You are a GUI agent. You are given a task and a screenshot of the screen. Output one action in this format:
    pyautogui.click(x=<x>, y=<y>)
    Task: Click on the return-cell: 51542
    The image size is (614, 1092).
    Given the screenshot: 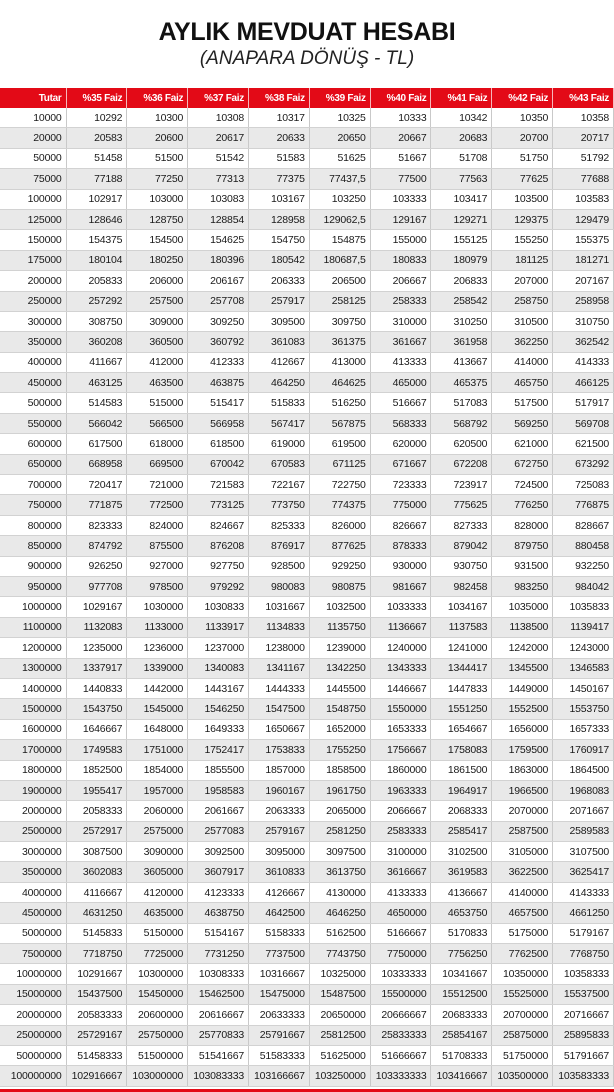 What is the action you would take?
    pyautogui.click(x=218, y=159)
    